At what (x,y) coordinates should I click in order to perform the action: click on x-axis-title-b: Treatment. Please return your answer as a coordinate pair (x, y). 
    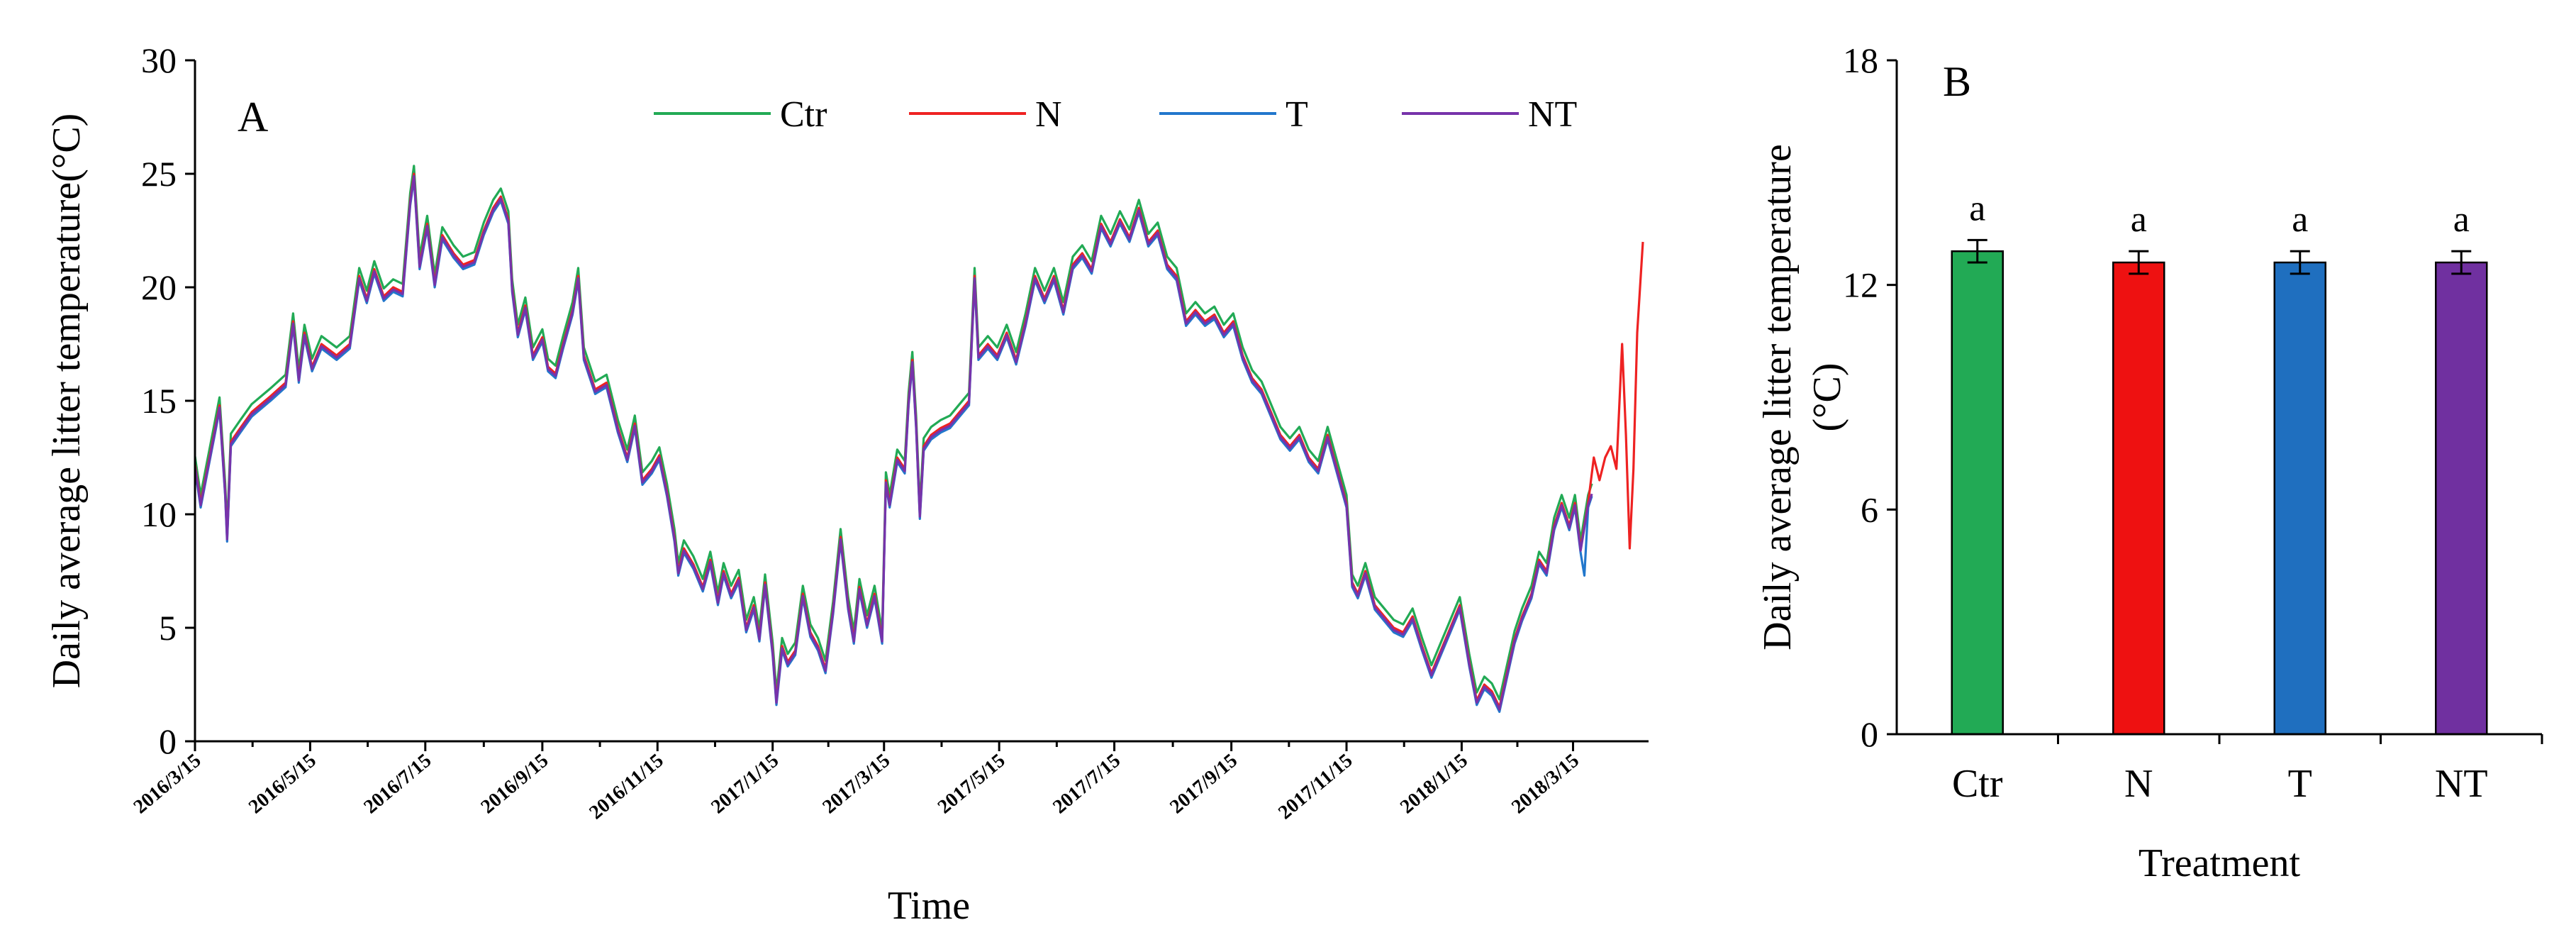
    Looking at the image, I should click on (2220, 863).